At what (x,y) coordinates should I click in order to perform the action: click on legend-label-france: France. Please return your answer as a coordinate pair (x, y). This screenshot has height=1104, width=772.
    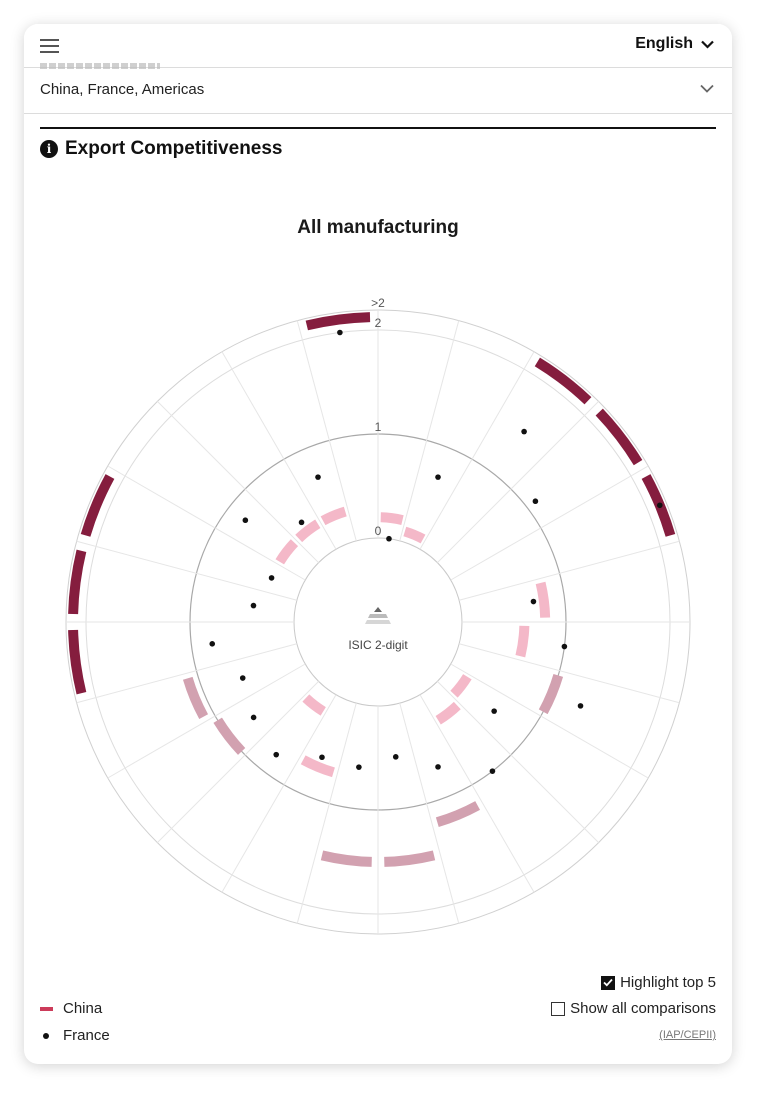
    Looking at the image, I should click on (86, 1035).